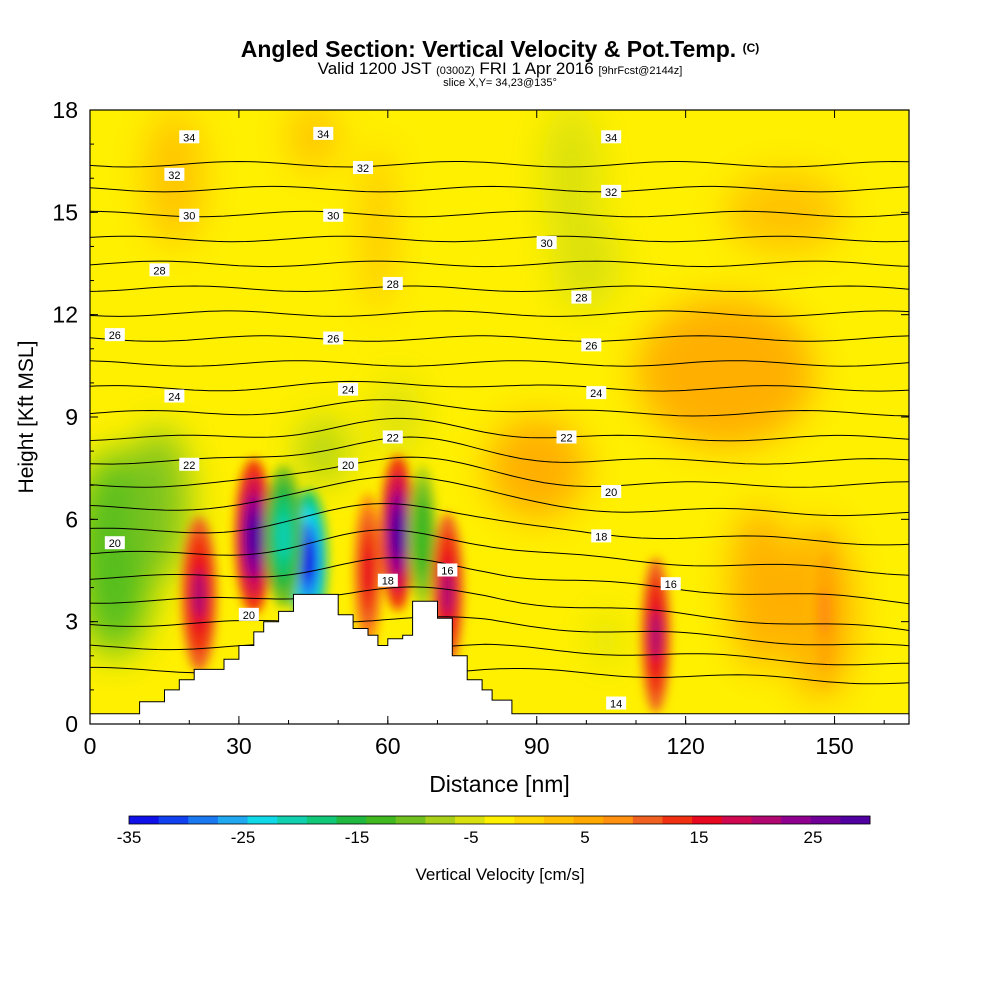  Describe the element at coordinates (834, 746) in the screenshot. I see `x-tick-label: 150` at that location.